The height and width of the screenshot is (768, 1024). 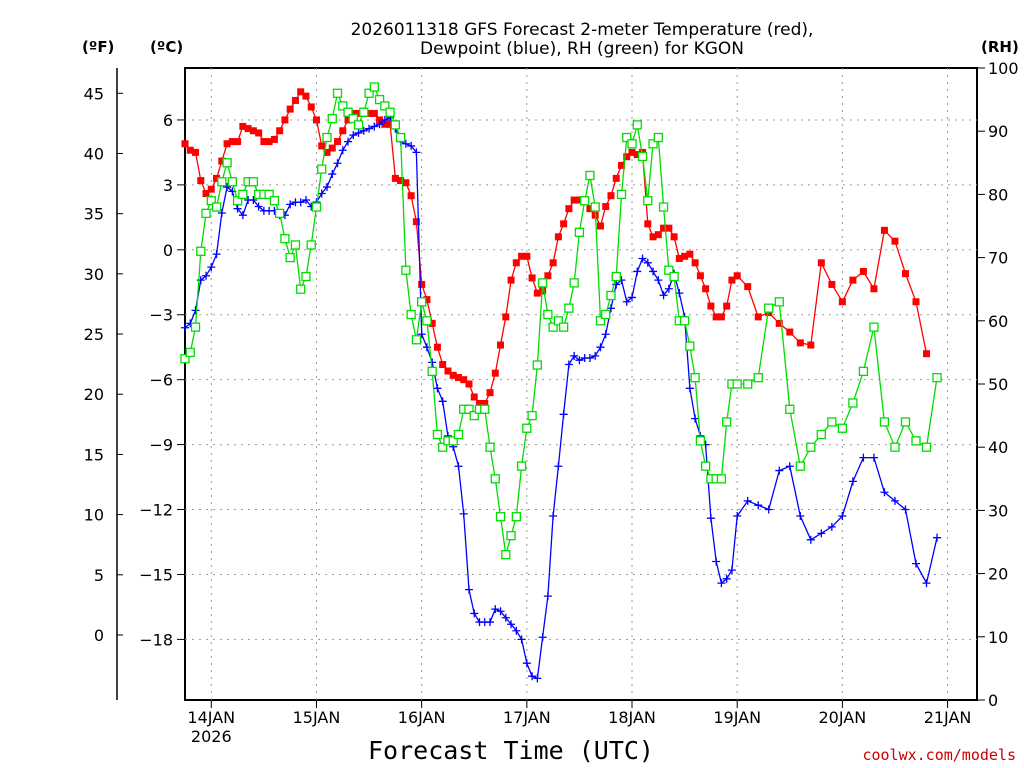 I want to click on celsius-tick-label: −15, so click(x=156, y=574).